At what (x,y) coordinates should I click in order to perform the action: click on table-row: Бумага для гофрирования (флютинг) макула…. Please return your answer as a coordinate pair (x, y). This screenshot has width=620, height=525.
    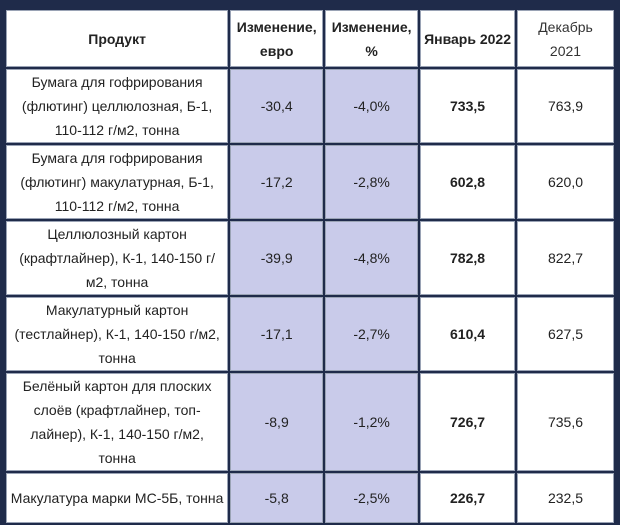
    Looking at the image, I should click on (310, 182).